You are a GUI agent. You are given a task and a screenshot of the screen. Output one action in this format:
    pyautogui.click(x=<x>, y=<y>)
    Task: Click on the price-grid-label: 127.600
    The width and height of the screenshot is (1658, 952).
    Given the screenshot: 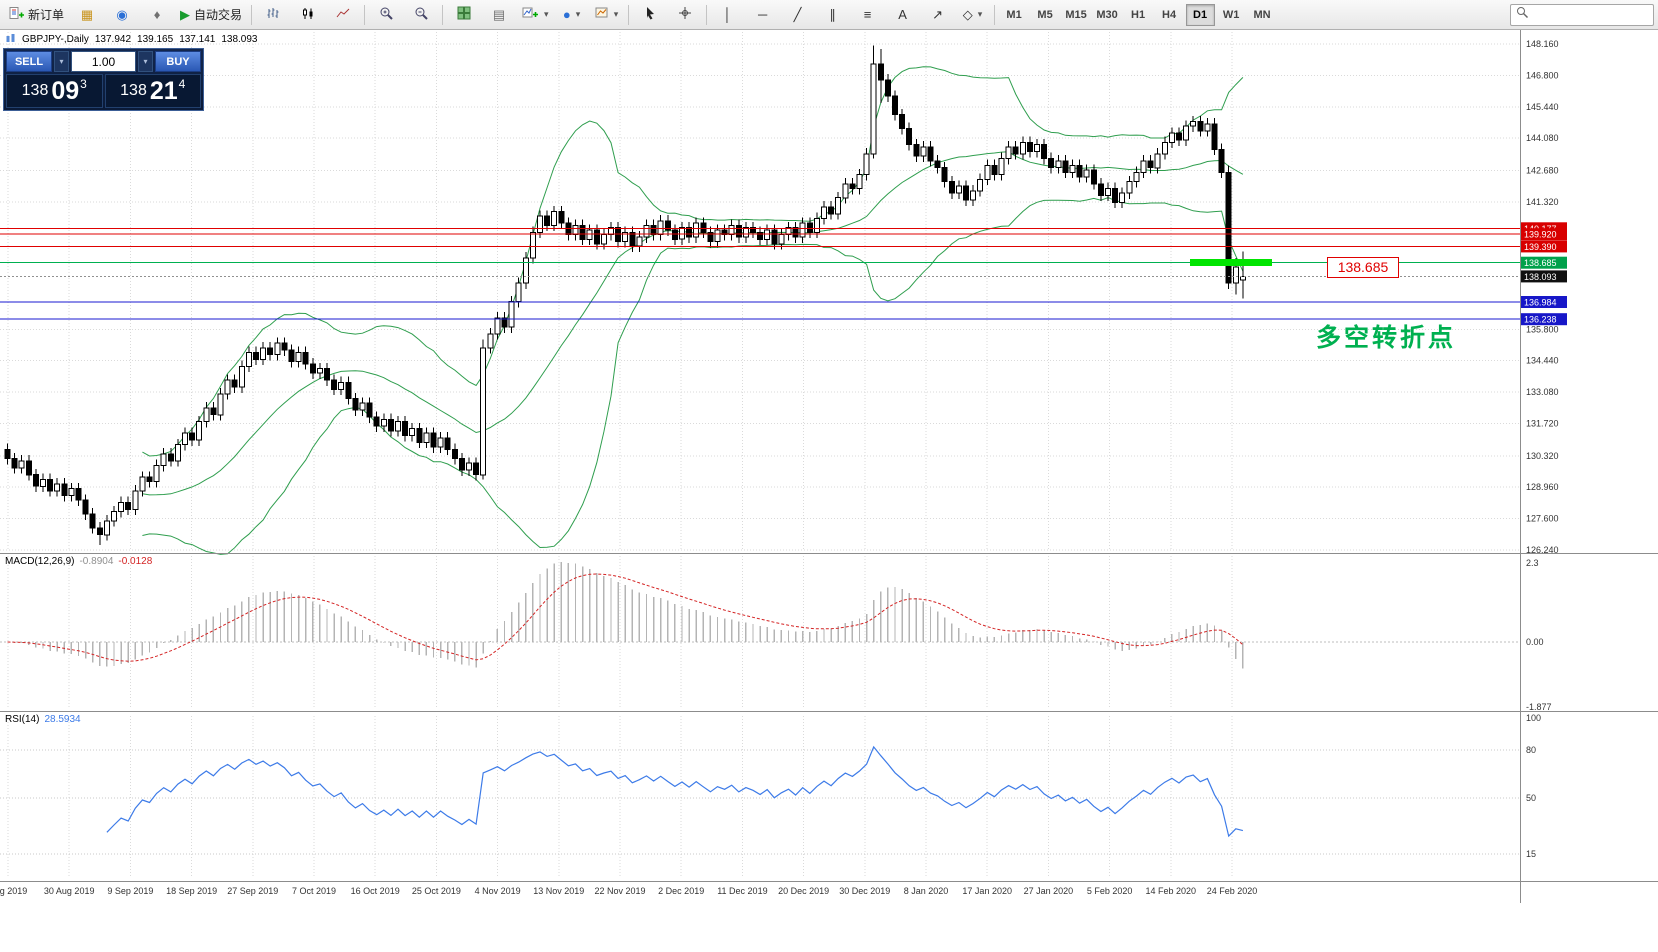 What is the action you would take?
    pyautogui.click(x=1542, y=519)
    